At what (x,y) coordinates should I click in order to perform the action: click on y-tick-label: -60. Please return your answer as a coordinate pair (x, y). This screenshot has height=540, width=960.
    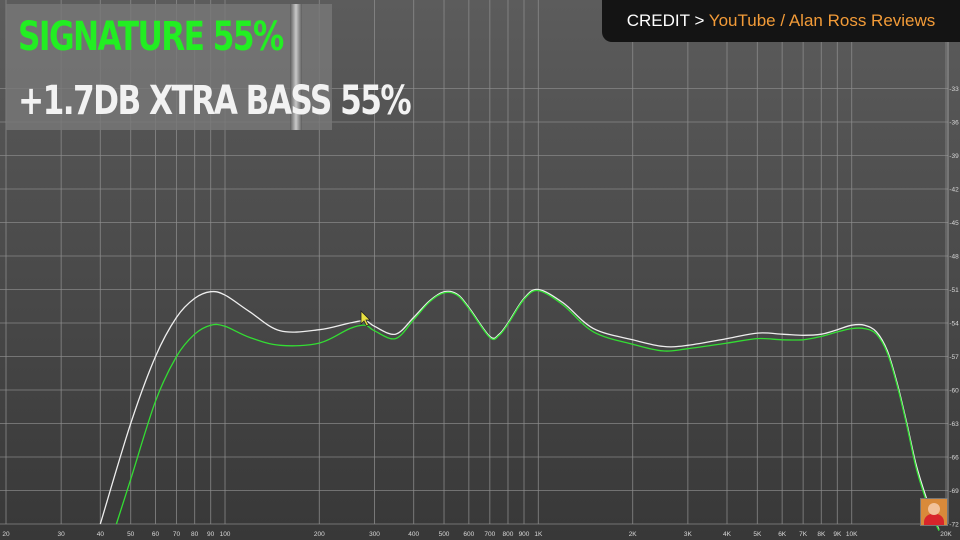
    Looking at the image, I should click on (954, 391).